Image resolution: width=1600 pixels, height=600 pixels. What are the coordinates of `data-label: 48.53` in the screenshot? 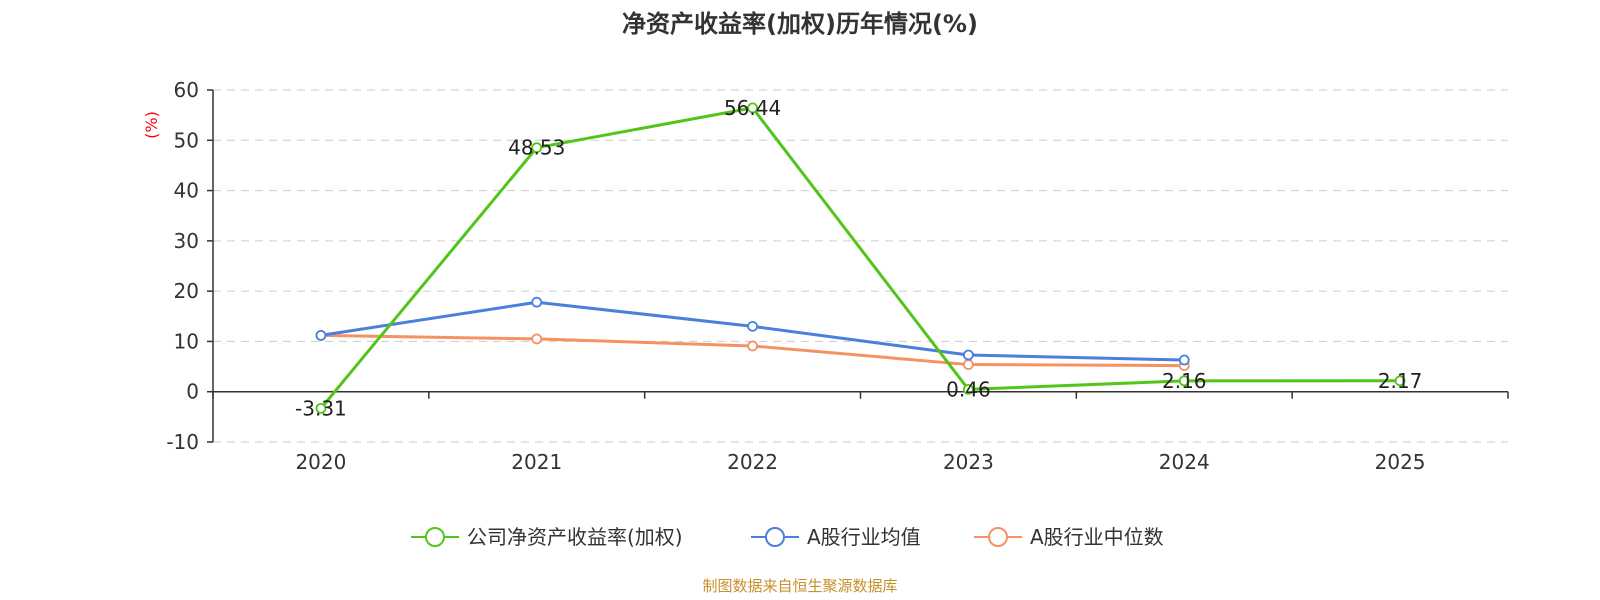 It's located at (536, 148).